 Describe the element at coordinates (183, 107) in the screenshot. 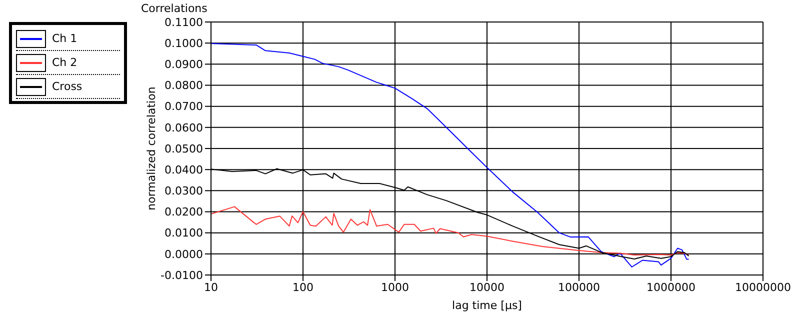

I see `y-tick-label: 0.0700` at that location.